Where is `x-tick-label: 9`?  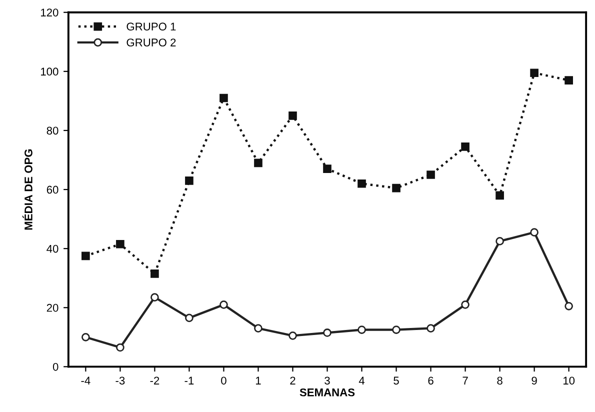
x-tick-label: 9 is located at coordinates (534, 380).